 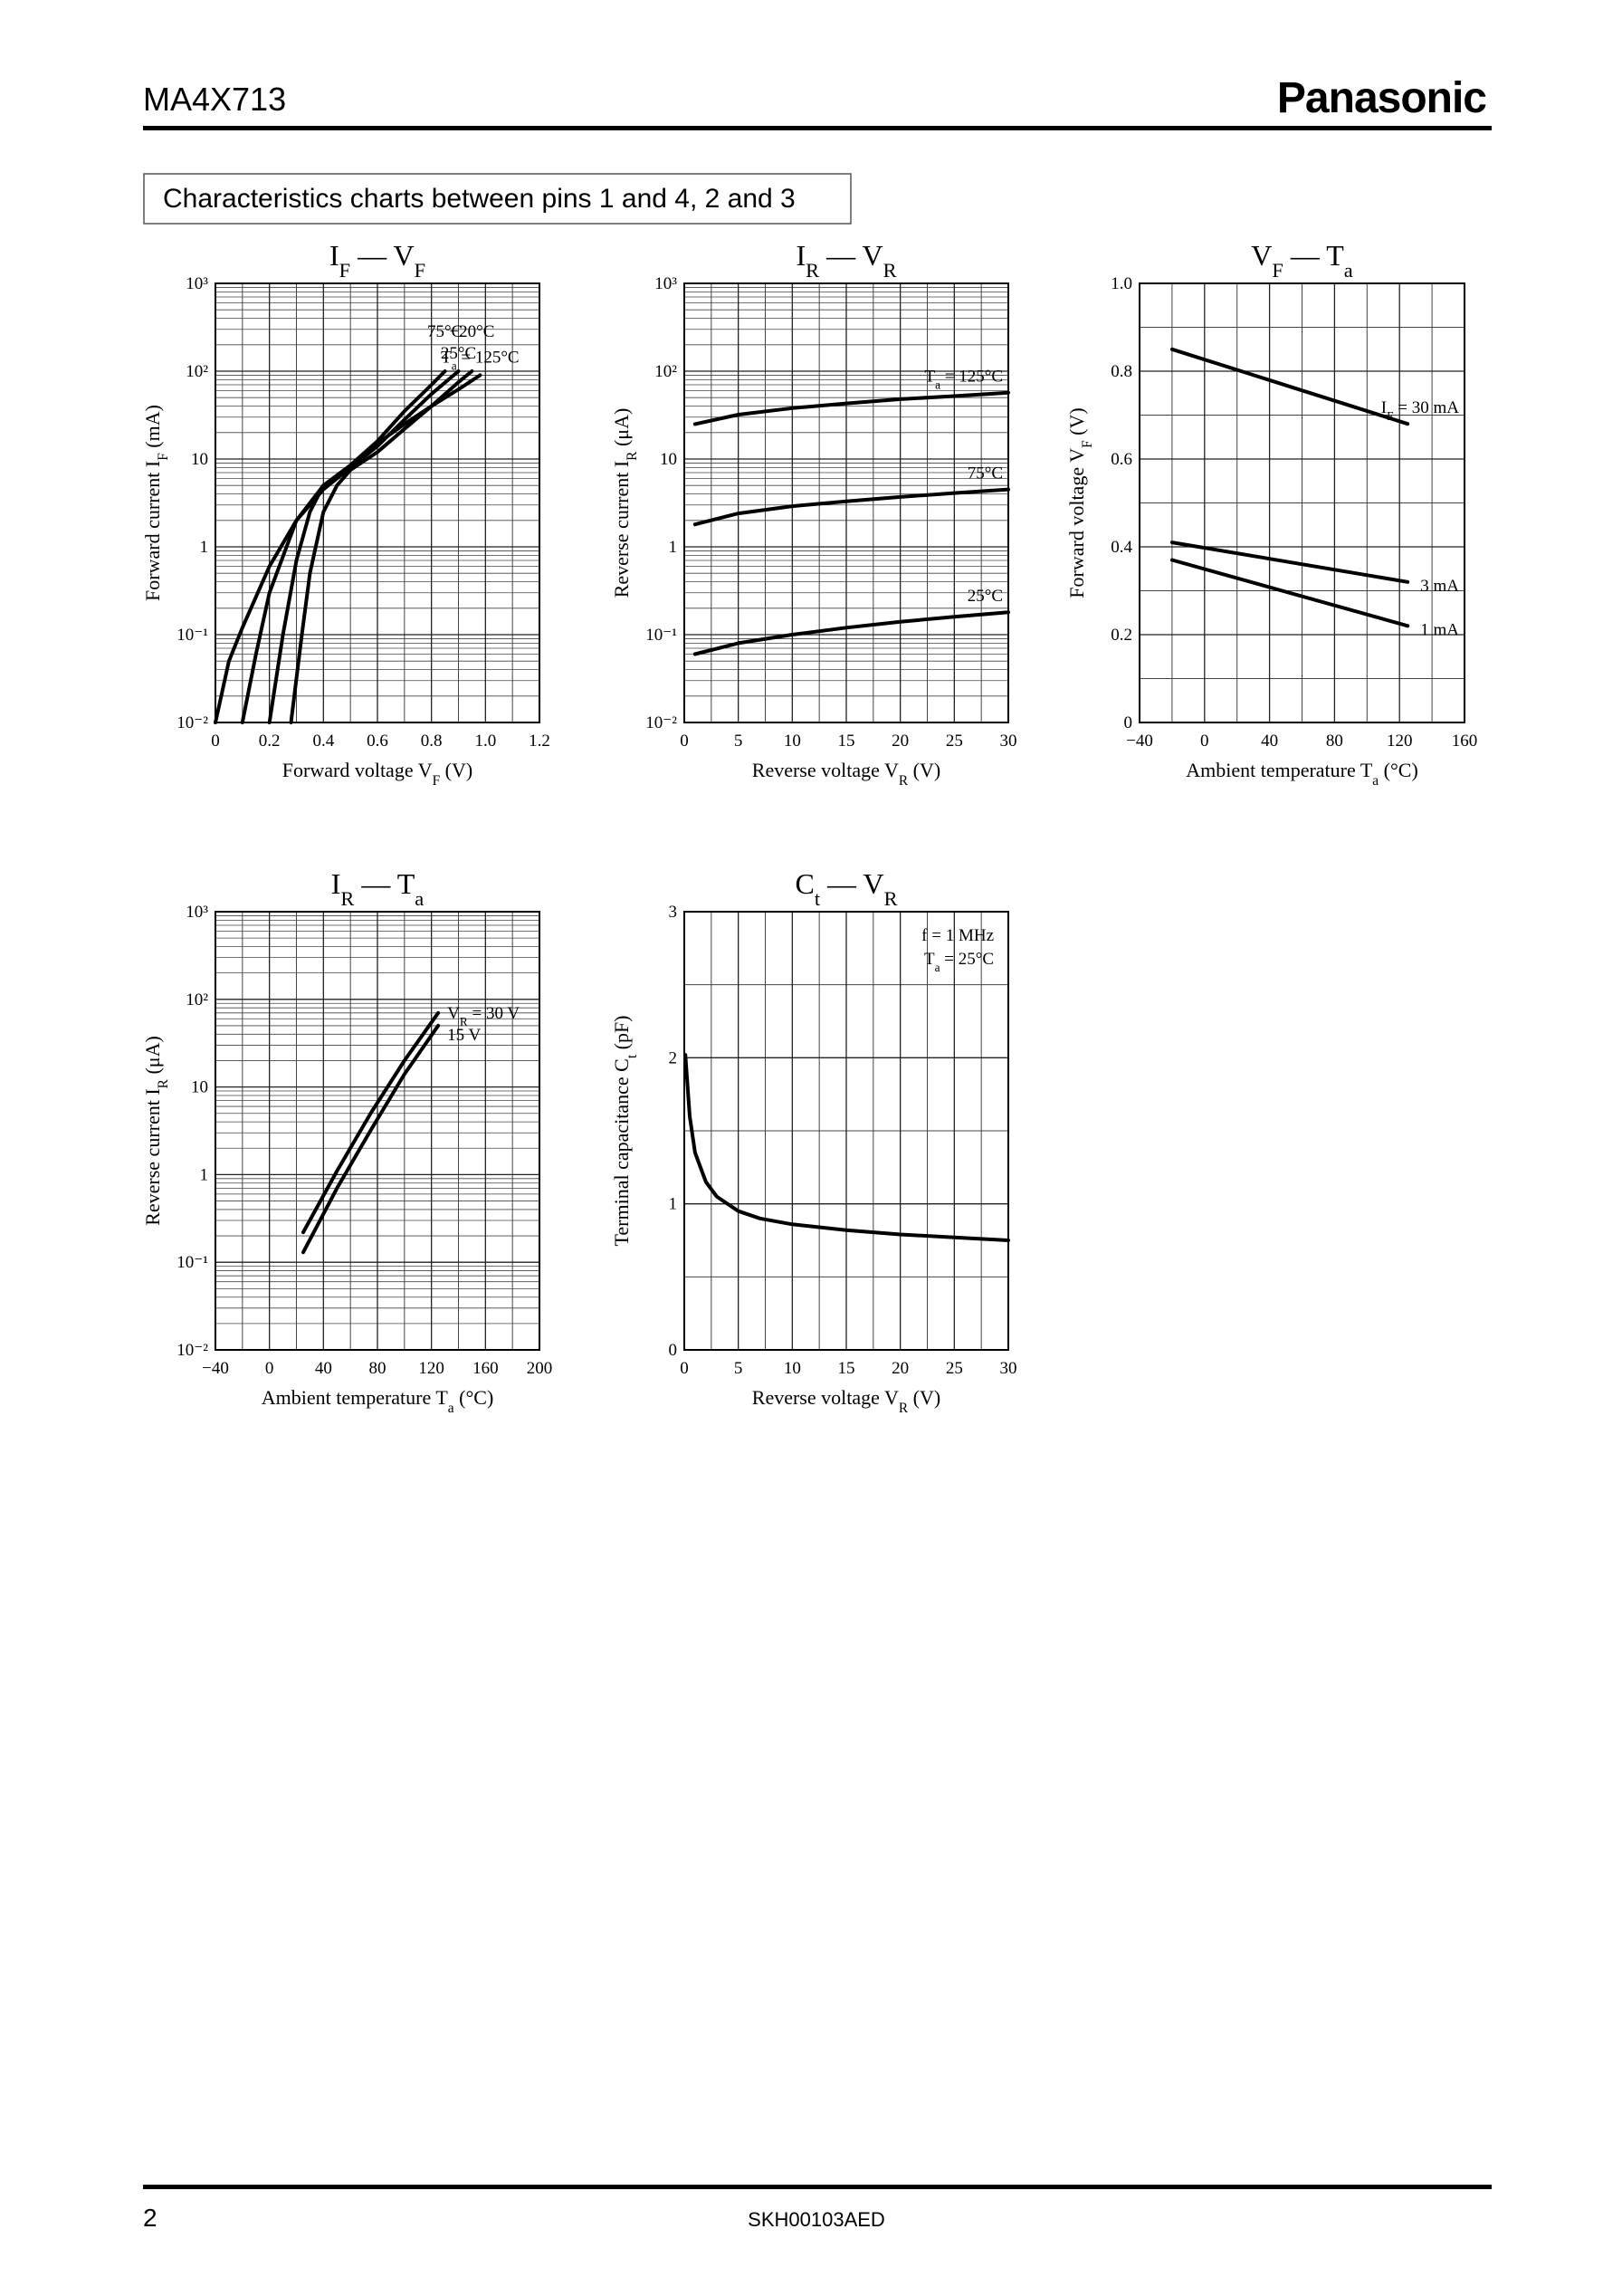 What do you see at coordinates (192, 722) in the screenshot?
I see `y-tick-label: 10⁻²` at bounding box center [192, 722].